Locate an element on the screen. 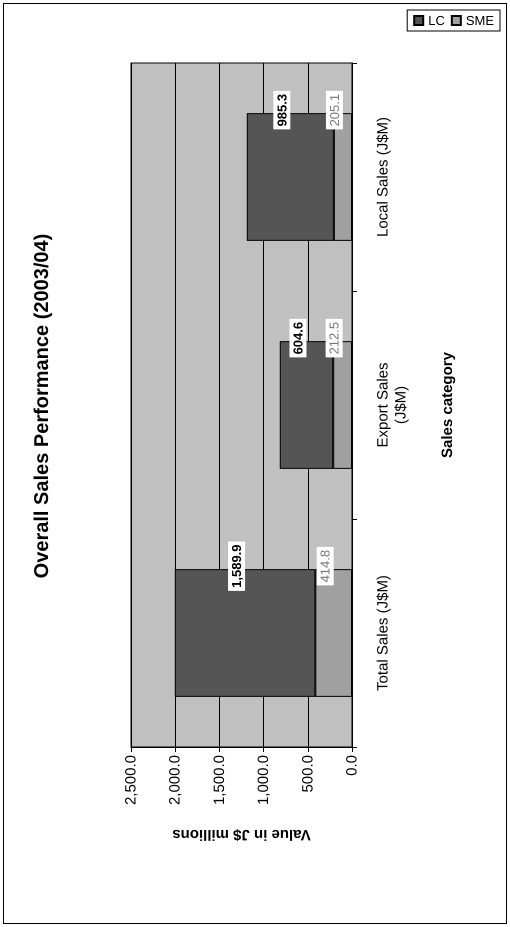 Image resolution: width=510 pixels, height=927 pixels. y-tick-label: Total Sales (J$M) is located at coordinates (383, 633).